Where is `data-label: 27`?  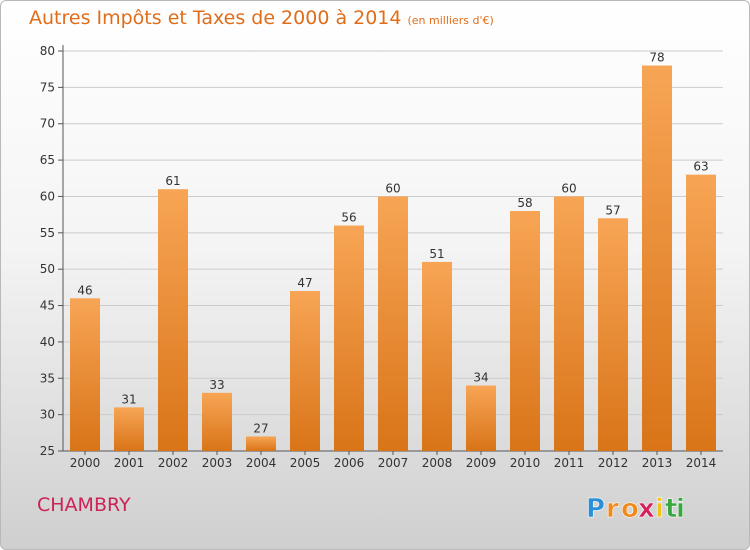 data-label: 27 is located at coordinates (260, 428).